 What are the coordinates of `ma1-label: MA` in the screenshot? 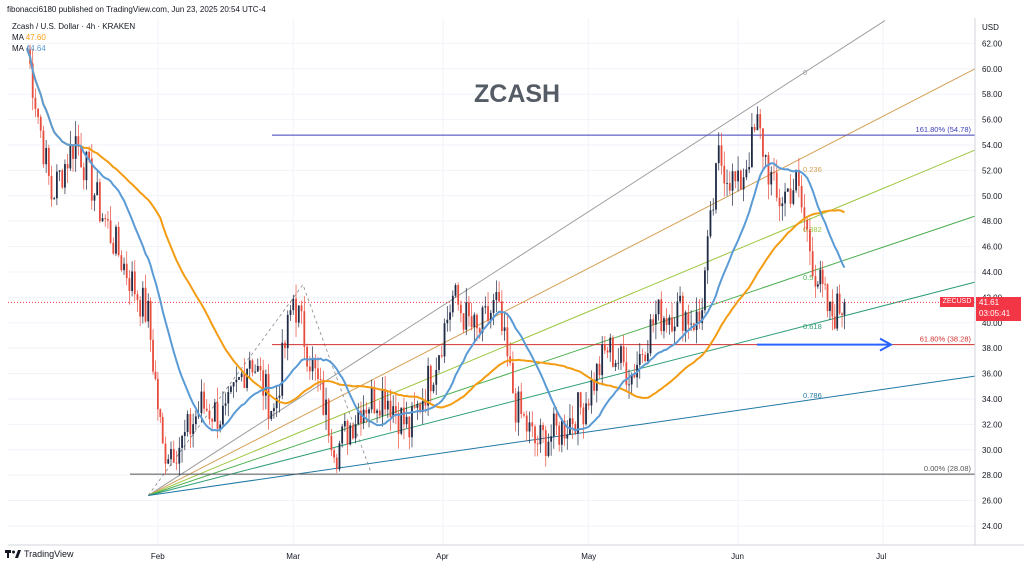 It's located at (18, 37).